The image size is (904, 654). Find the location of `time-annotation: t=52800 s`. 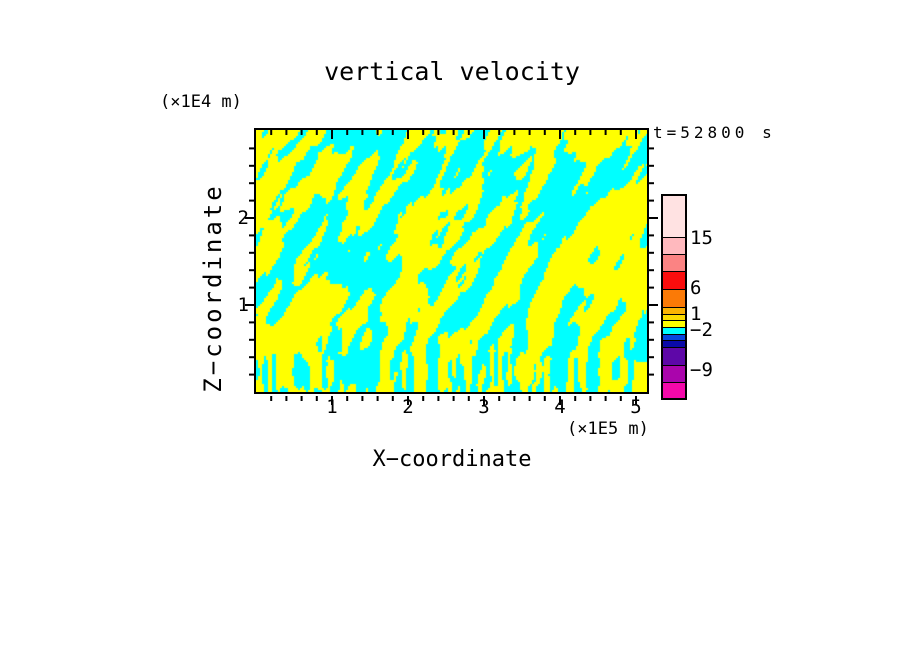

time-annotation: t=52800 s is located at coordinates (714, 132).